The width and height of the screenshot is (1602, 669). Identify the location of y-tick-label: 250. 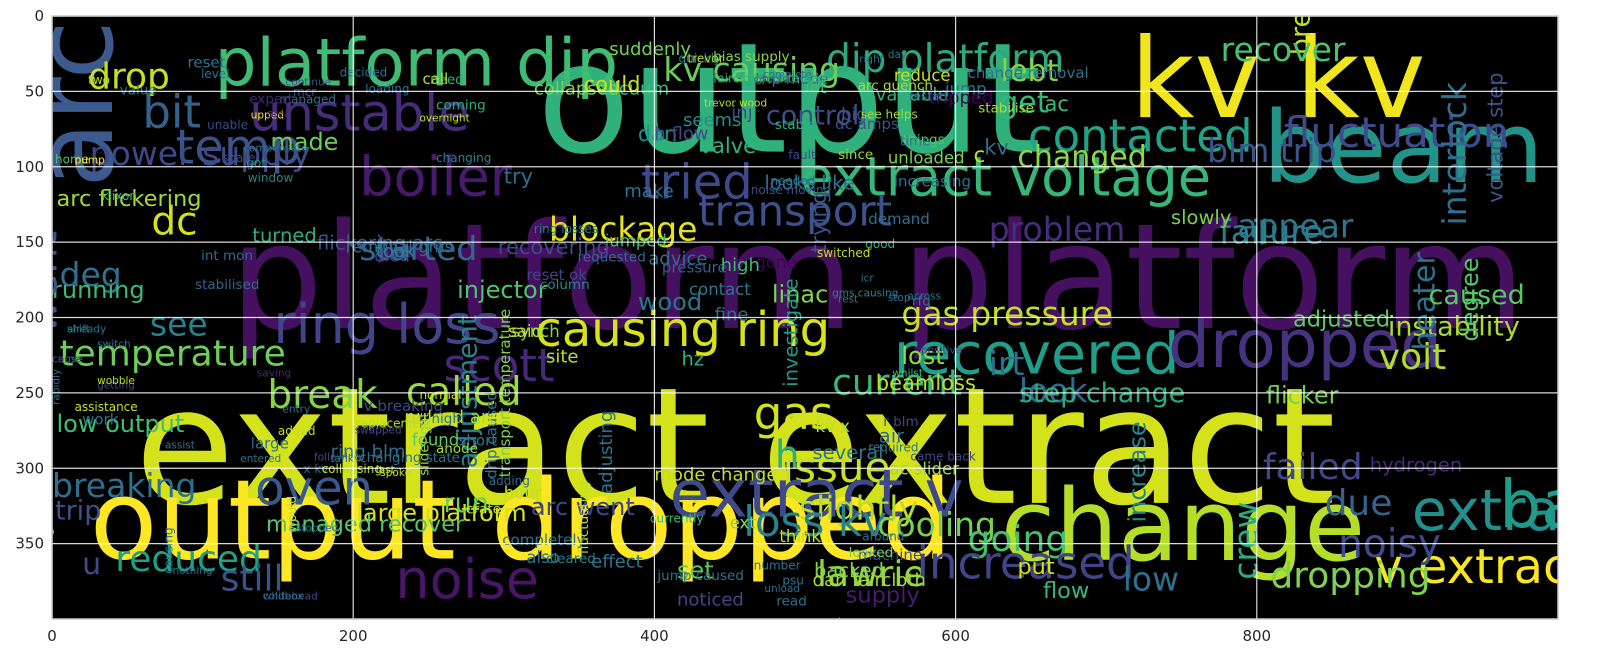
(29, 393).